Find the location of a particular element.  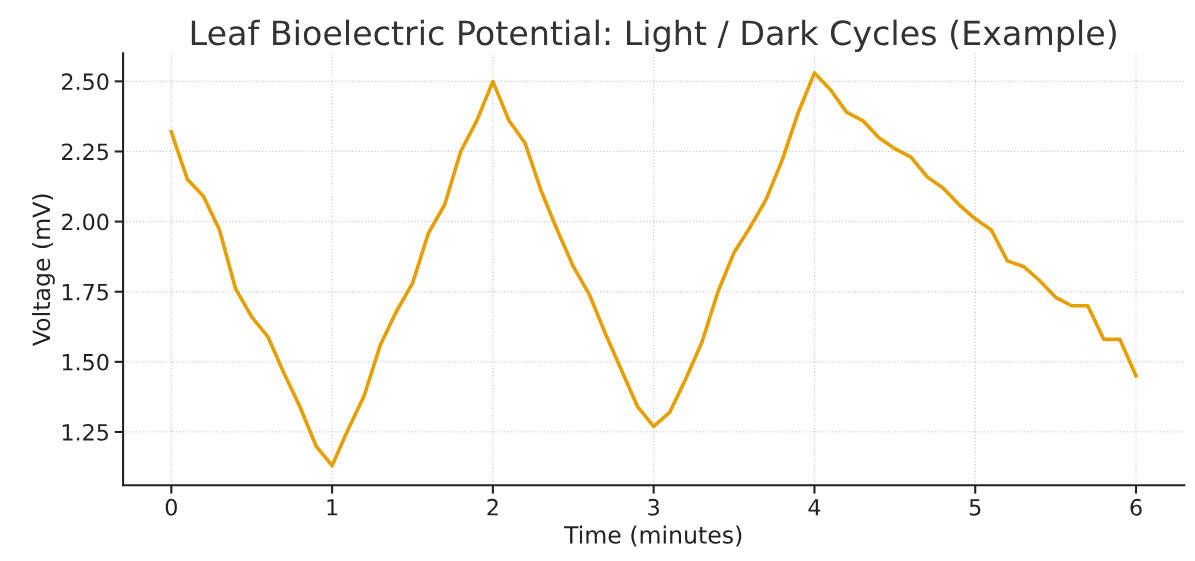

x-tick-label: 4 is located at coordinates (814, 507).